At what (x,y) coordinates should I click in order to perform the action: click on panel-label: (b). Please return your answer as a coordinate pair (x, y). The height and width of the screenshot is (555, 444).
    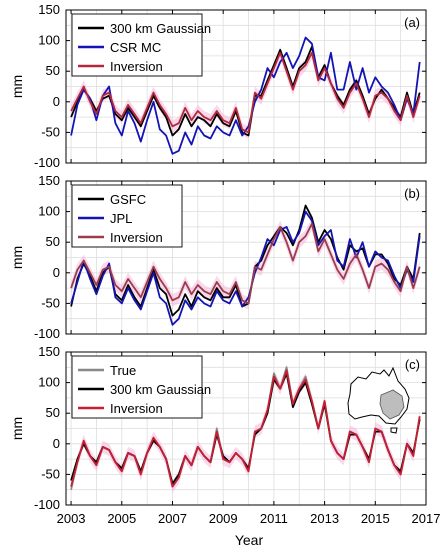
    Looking at the image, I should click on (412, 193).